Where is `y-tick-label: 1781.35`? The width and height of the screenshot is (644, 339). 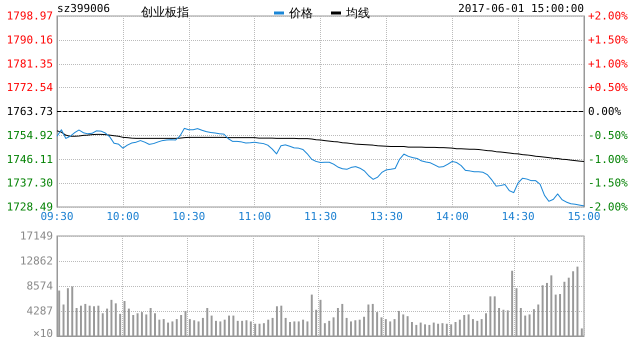
y-tick-label: 1781.35 is located at coordinates (29, 63).